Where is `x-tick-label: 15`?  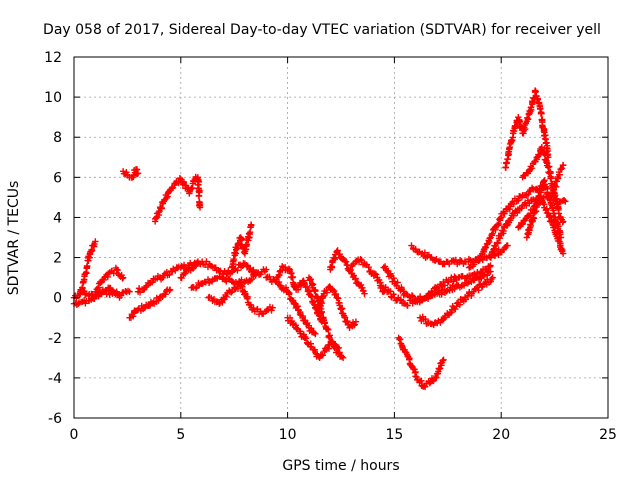 x-tick-label: 15 is located at coordinates (394, 435).